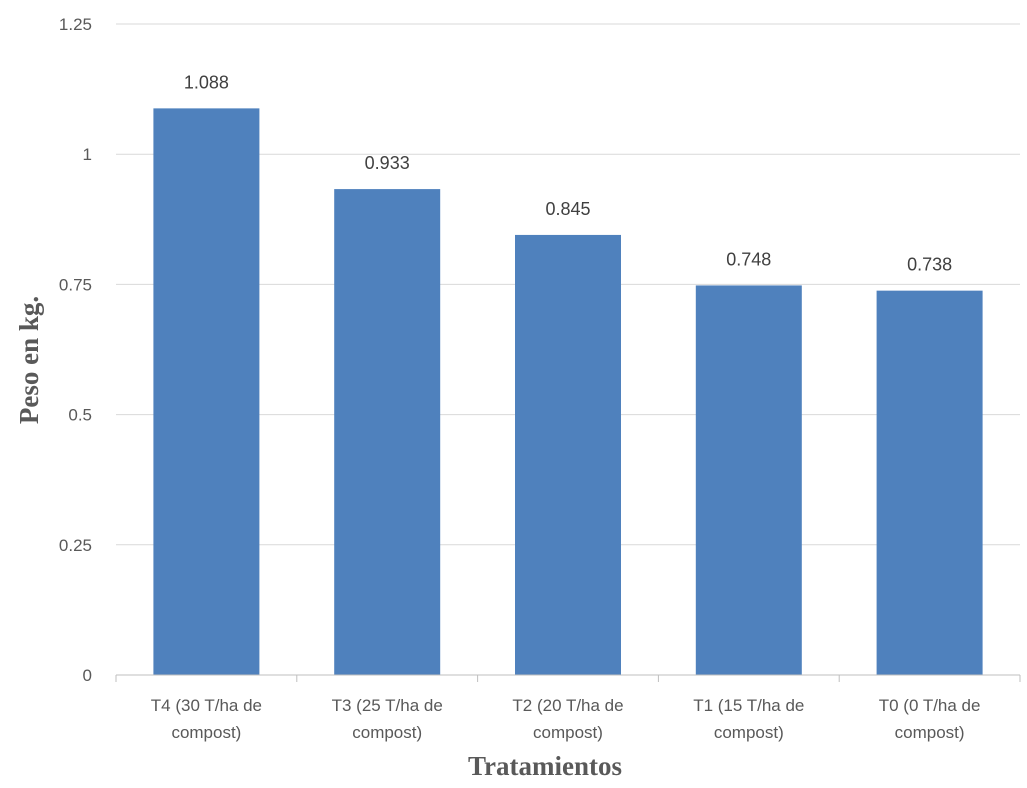 Image resolution: width=1027 pixels, height=788 pixels. Describe the element at coordinates (748, 719) in the screenshot. I see `x-tick-label: T1 (15 T/ha de compost)` at that location.